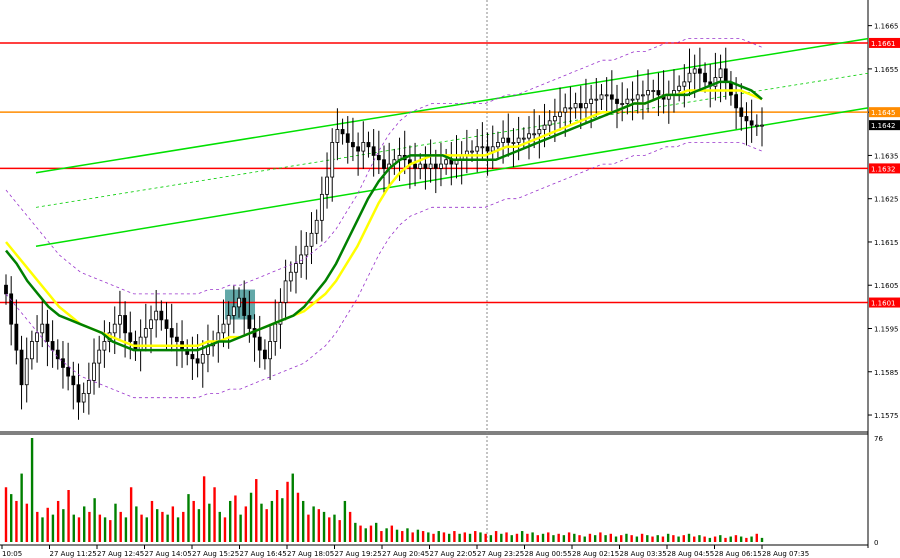 Image resolution: width=900 pixels, height=558 pixels. I want to click on x-tick-label: 27 Aug 23:25, so click(500, 554).